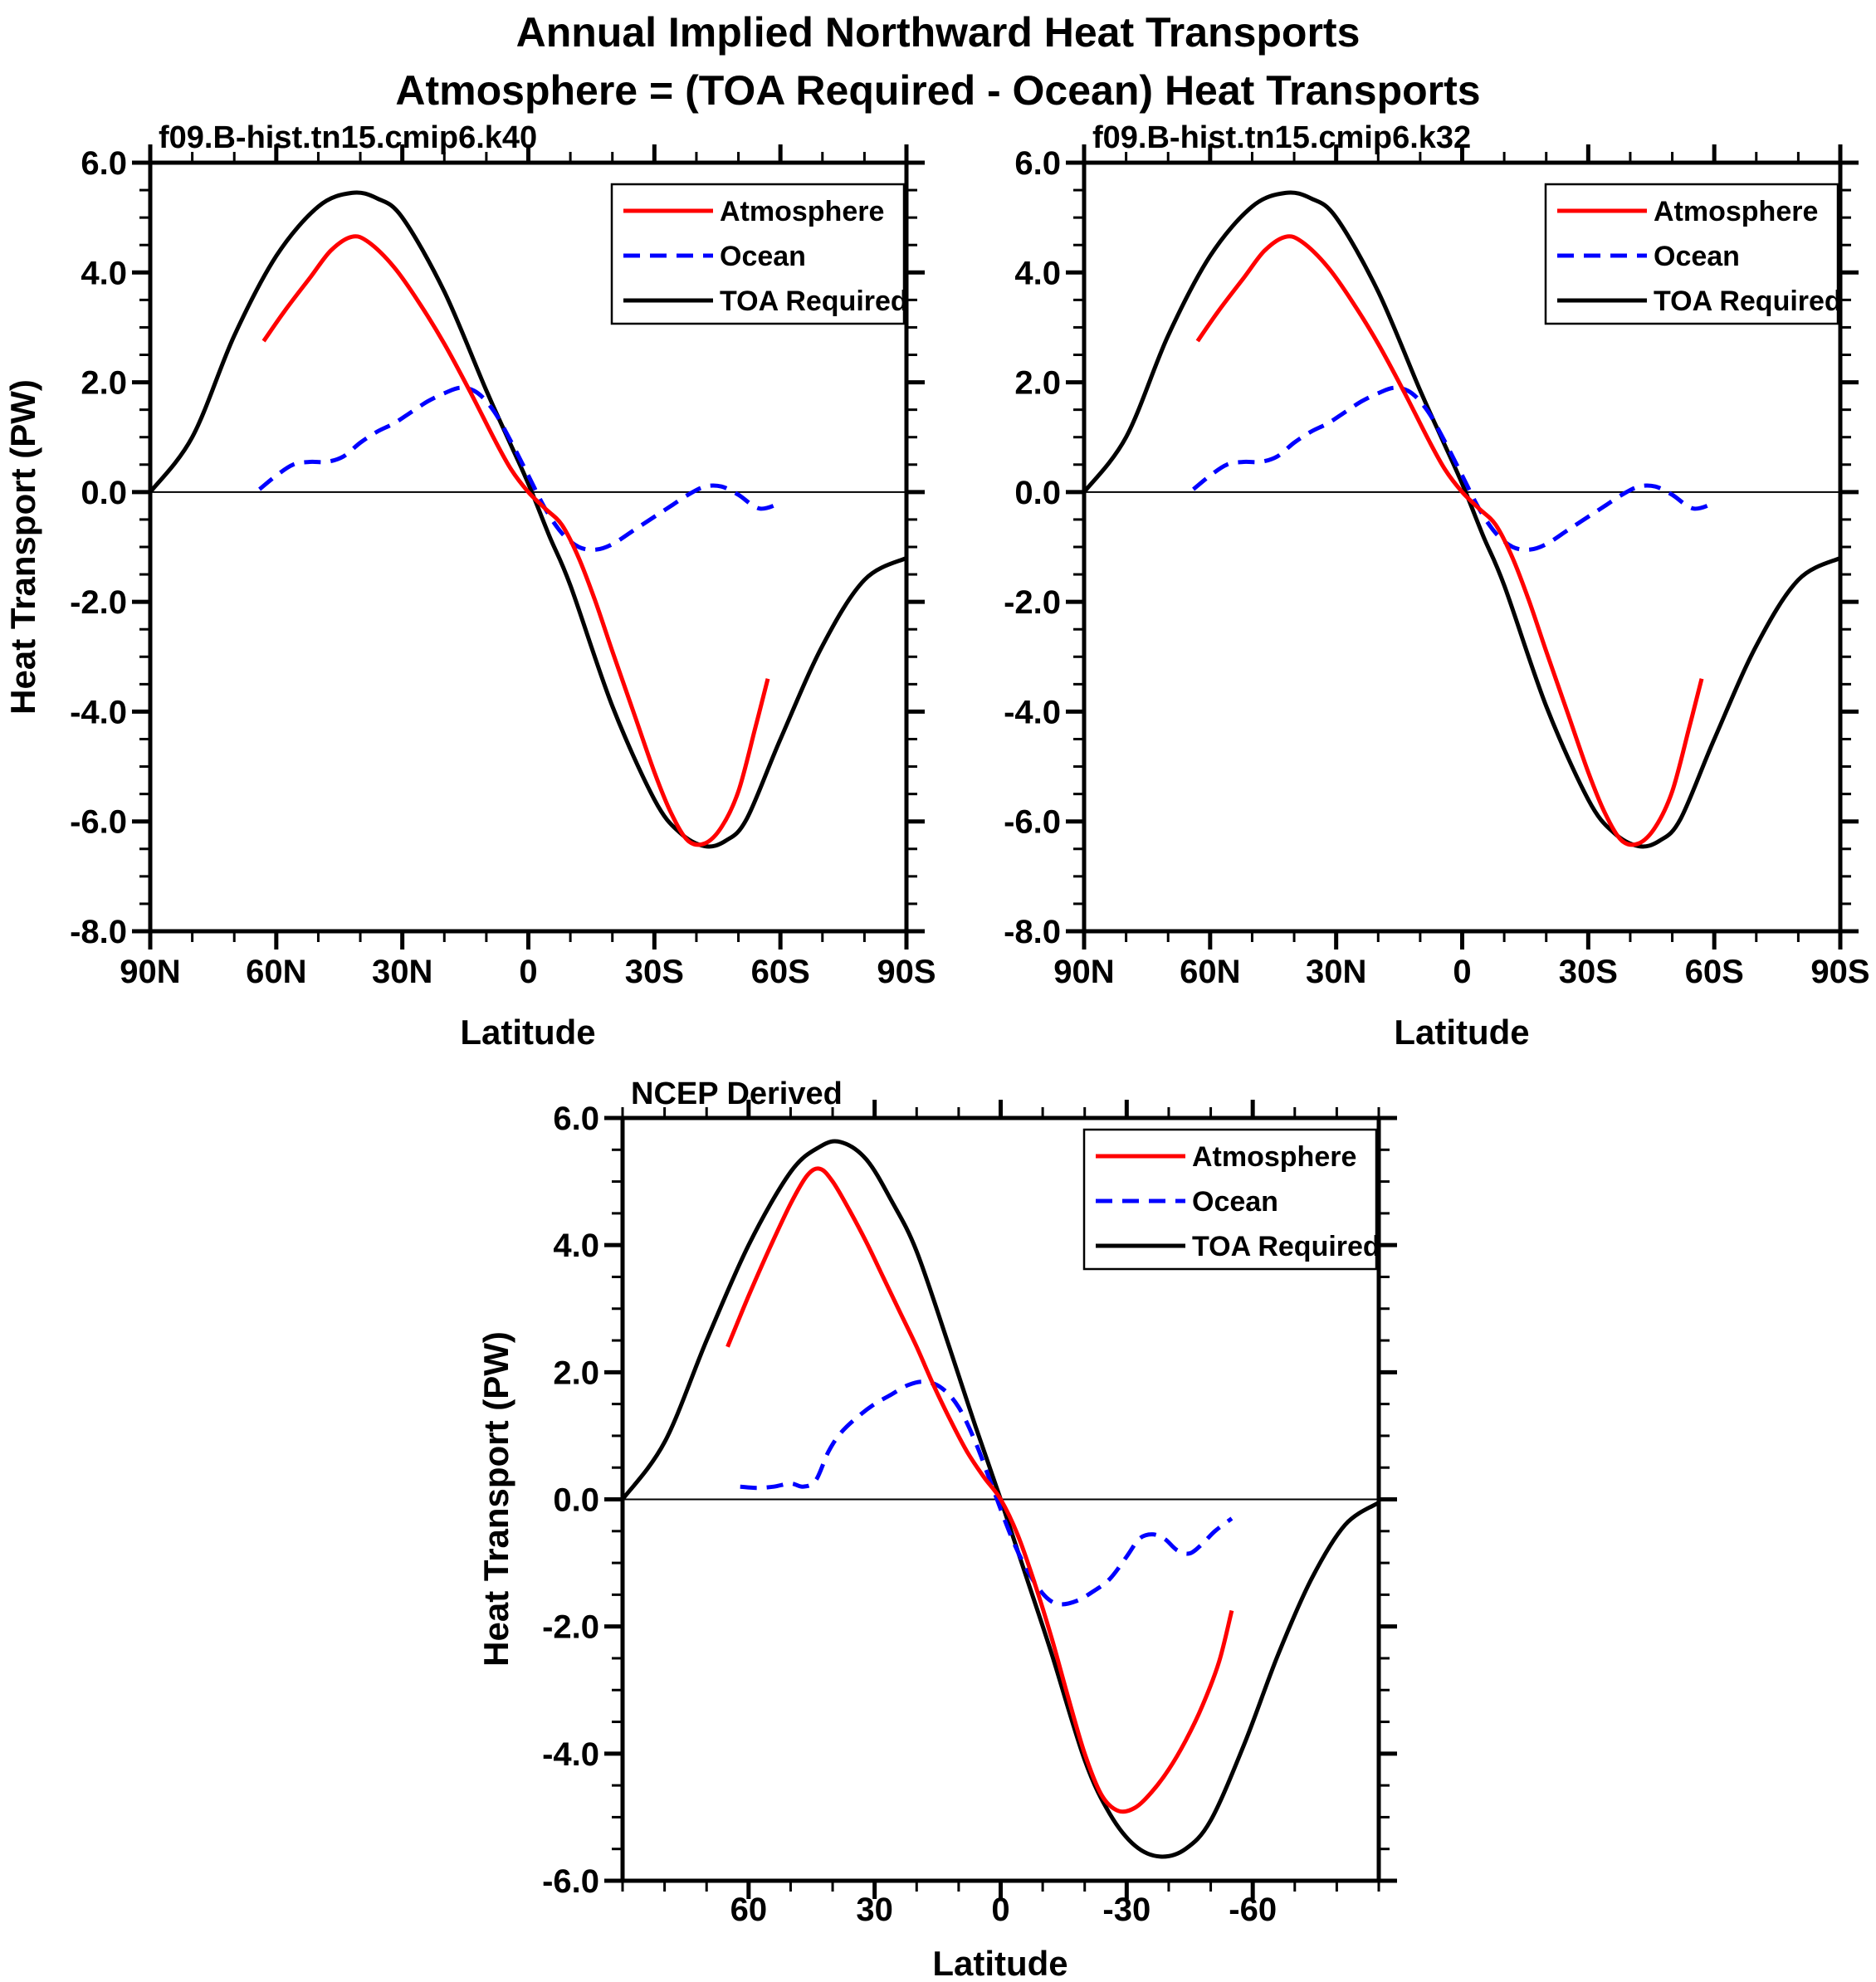 The height and width of the screenshot is (1982, 1876). Describe the element at coordinates (938, 32) in the screenshot. I see `figure-title-line1: Annual Implied Northward Heat Transports` at that location.